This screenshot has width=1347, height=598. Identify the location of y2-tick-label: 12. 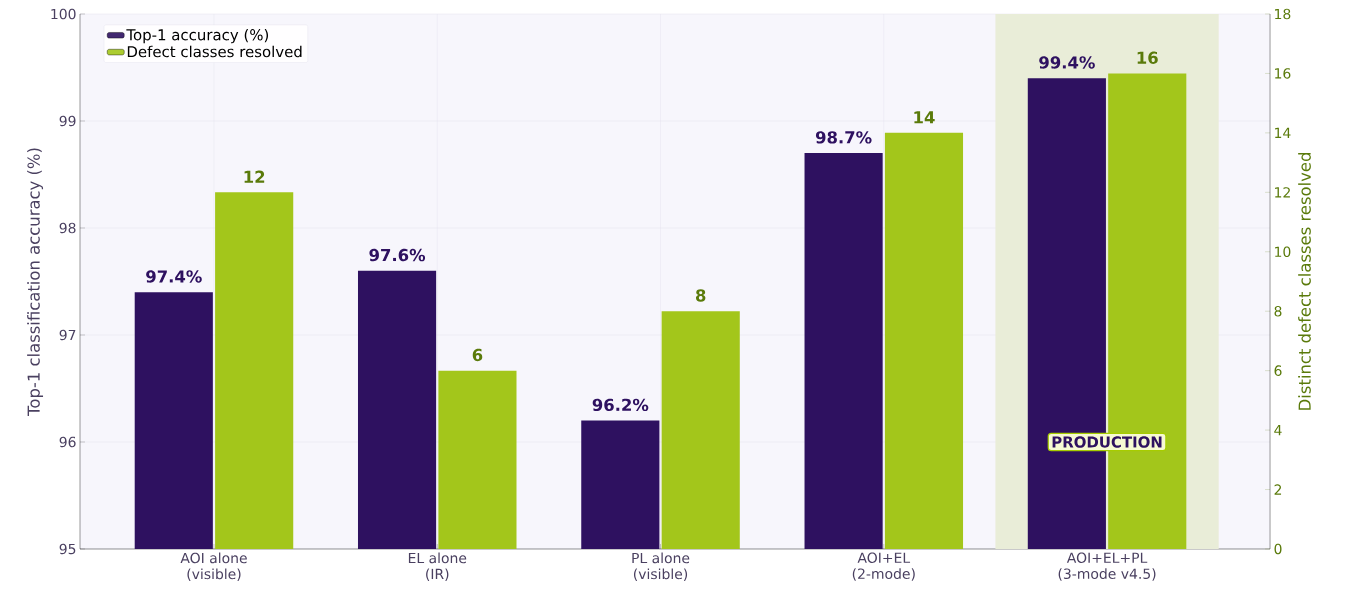
(1282, 192).